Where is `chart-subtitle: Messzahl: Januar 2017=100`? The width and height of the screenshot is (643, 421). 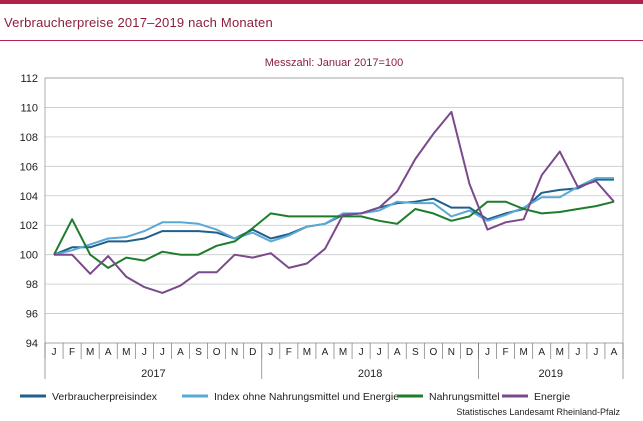 chart-subtitle: Messzahl: Januar 2017=100 is located at coordinates (334, 63).